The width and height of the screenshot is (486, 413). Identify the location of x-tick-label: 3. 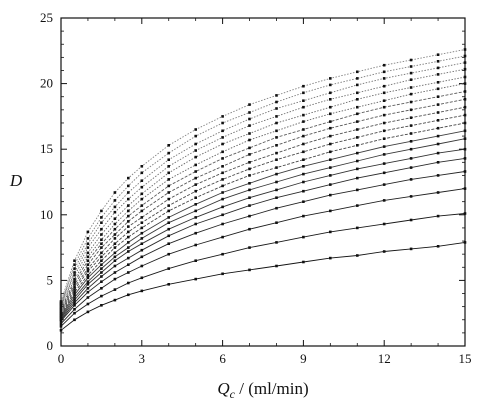
(142, 358).